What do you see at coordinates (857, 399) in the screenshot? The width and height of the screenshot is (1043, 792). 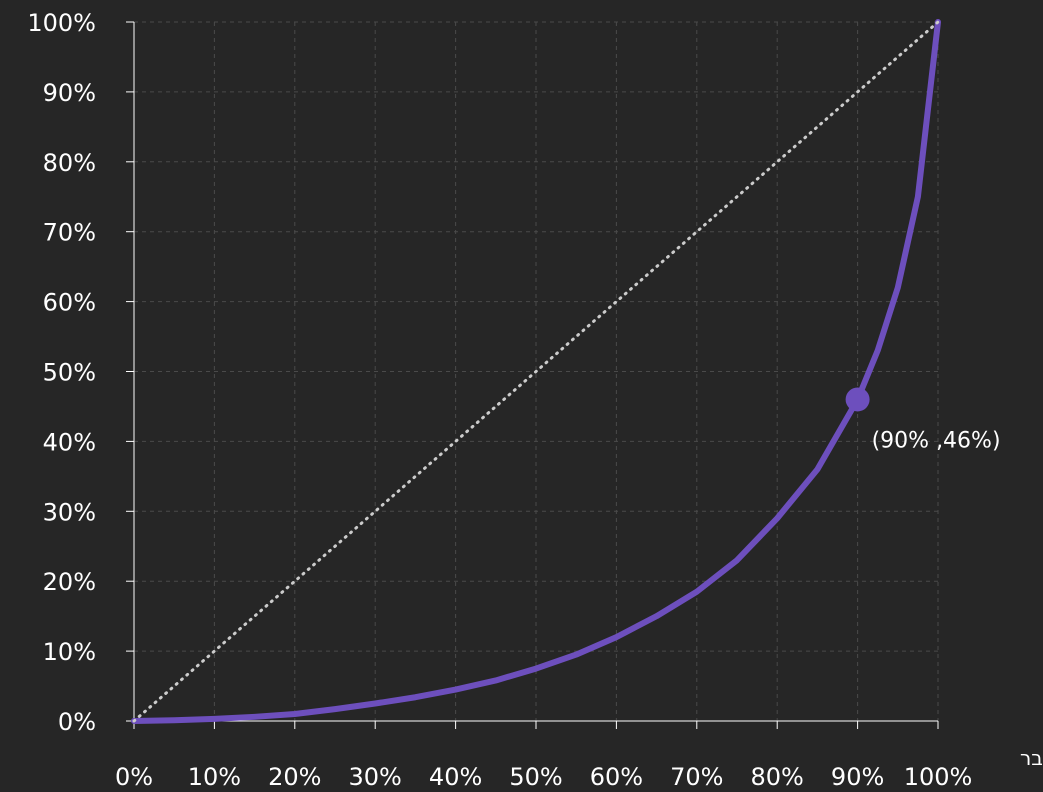 I see `highlight-point` at bounding box center [857, 399].